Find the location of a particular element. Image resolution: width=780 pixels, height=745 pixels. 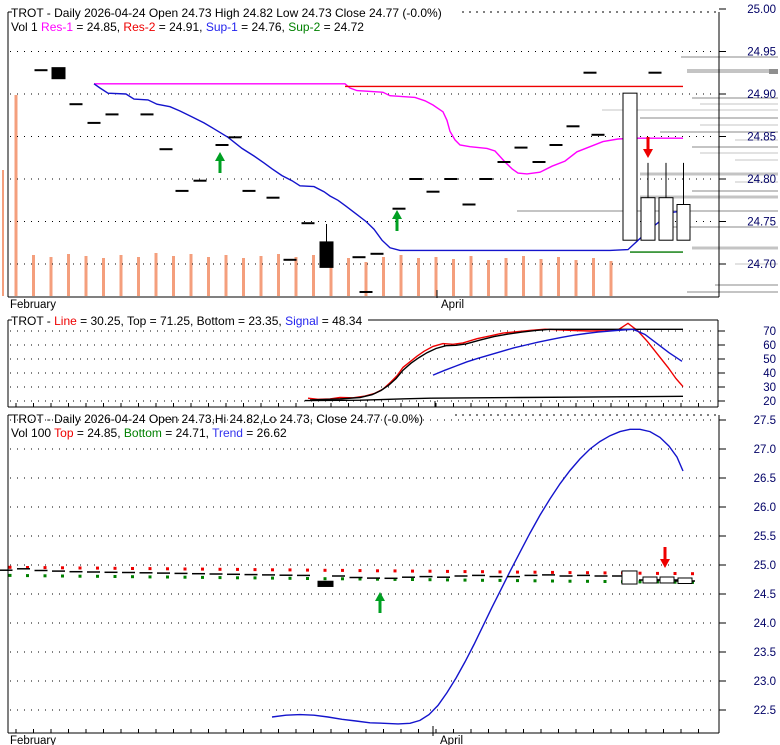

buy-signal-arrow-up-icon is located at coordinates (220, 167).